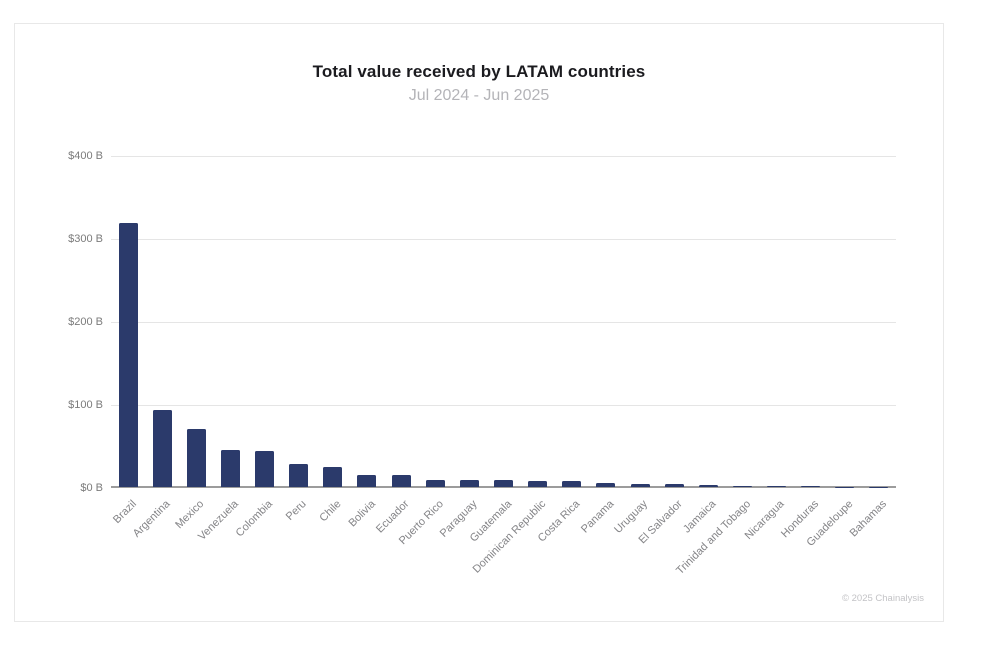  I want to click on chart-title: Total value received by LATAM countries, so click(479, 71).